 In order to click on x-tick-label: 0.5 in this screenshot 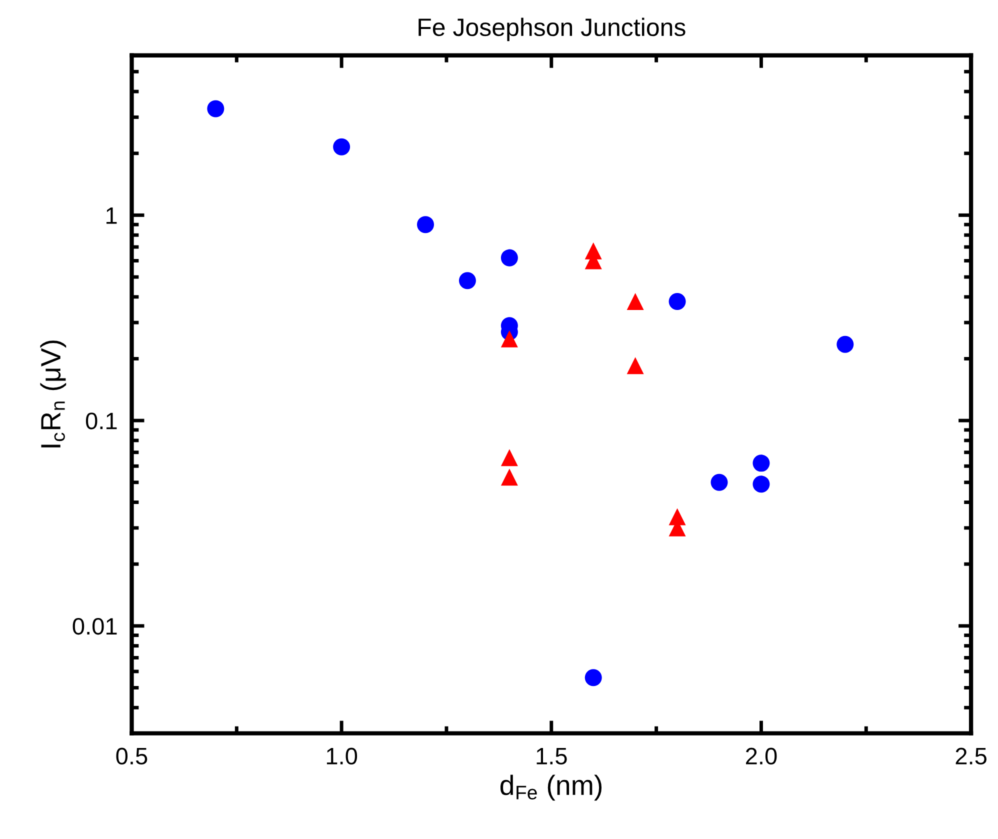, I will do `click(132, 756)`.